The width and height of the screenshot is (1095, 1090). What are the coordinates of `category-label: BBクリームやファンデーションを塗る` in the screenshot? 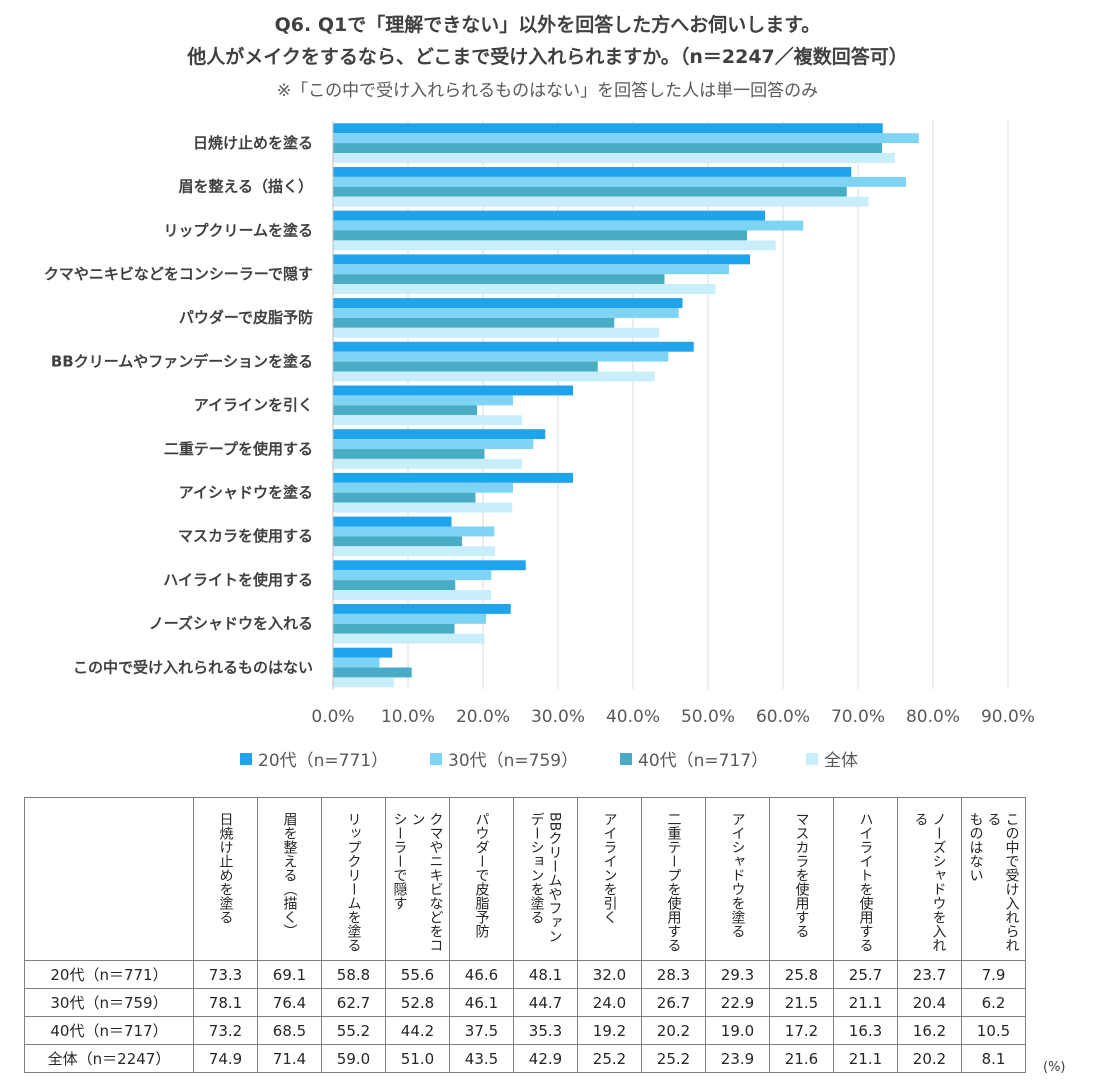 It's located at (182, 361).